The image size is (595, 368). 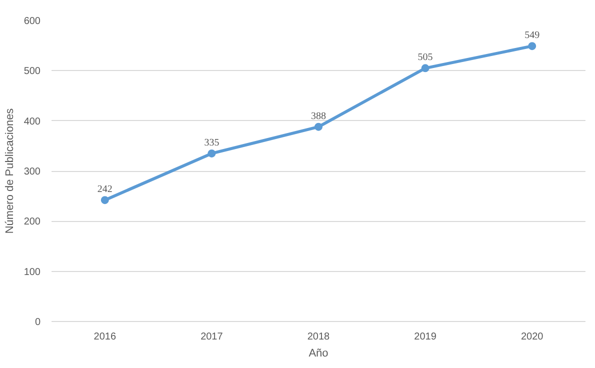 What do you see at coordinates (32, 21) in the screenshot?
I see `y-tick-label: 600` at bounding box center [32, 21].